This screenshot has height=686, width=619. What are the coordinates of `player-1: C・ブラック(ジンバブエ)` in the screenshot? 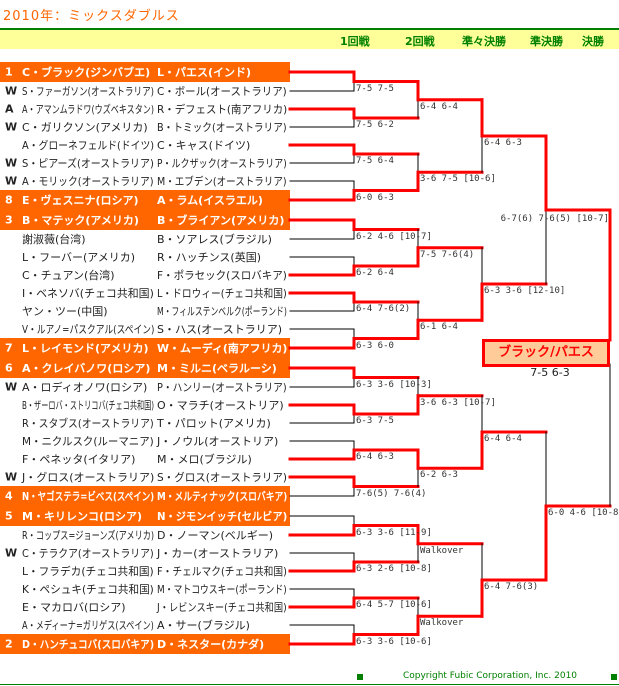 It's located at (86, 72).